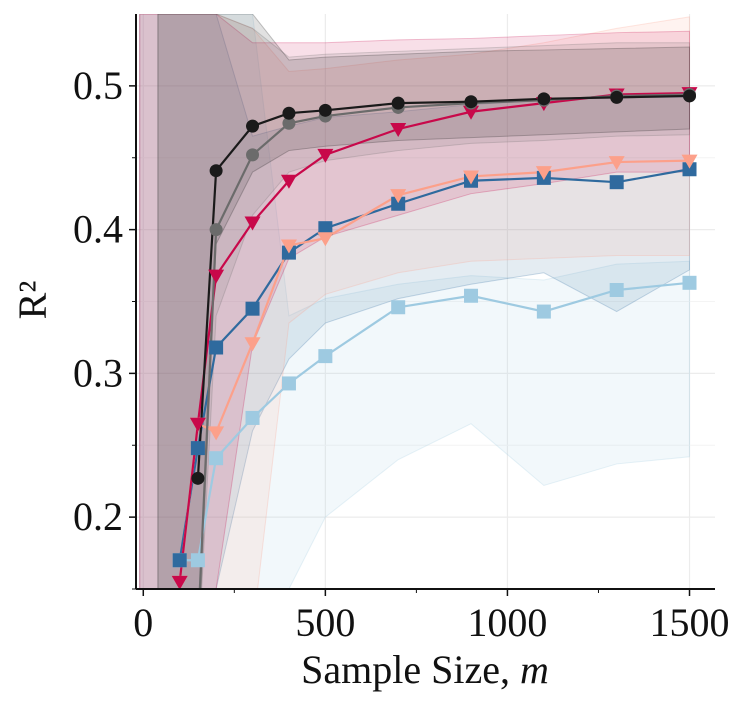 The height and width of the screenshot is (711, 748). Describe the element at coordinates (98, 85) in the screenshot. I see `y-tick-label: 0.5` at that location.